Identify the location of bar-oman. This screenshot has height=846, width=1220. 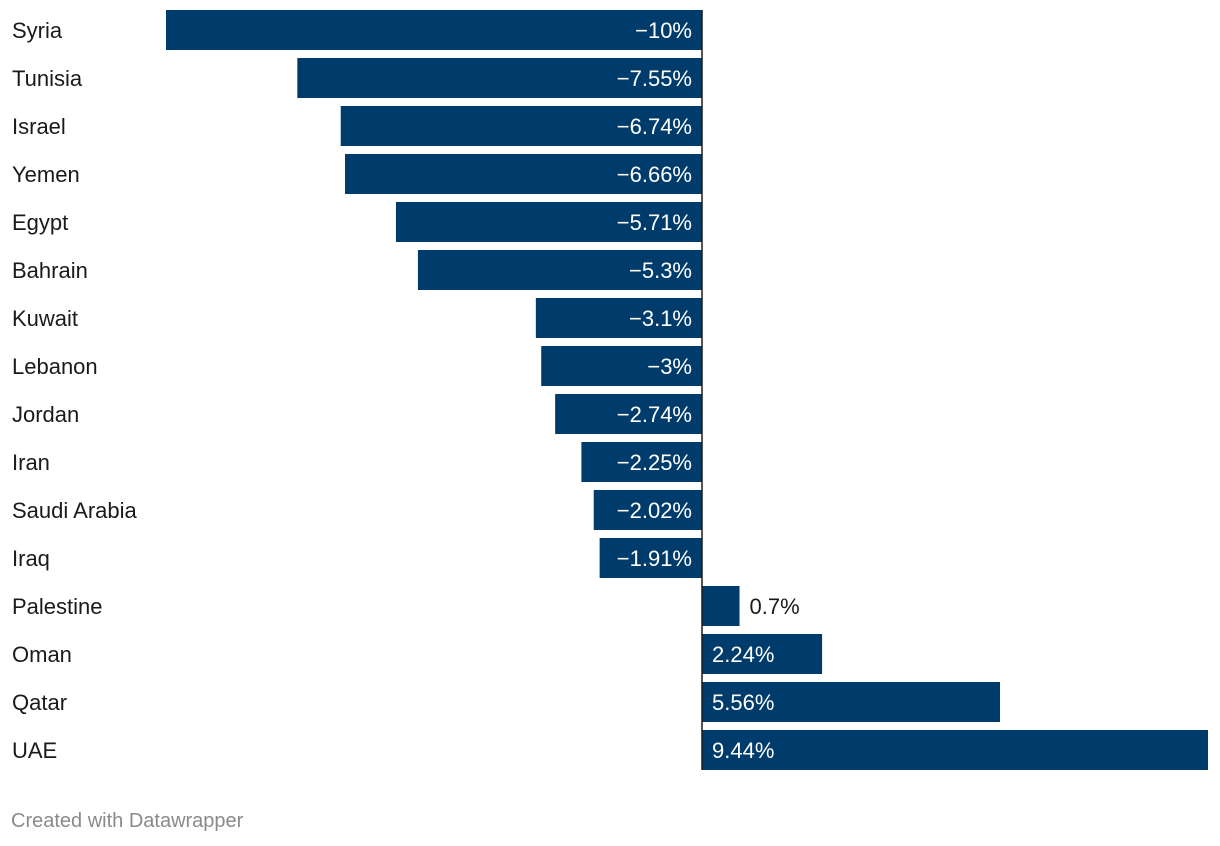
(762, 654).